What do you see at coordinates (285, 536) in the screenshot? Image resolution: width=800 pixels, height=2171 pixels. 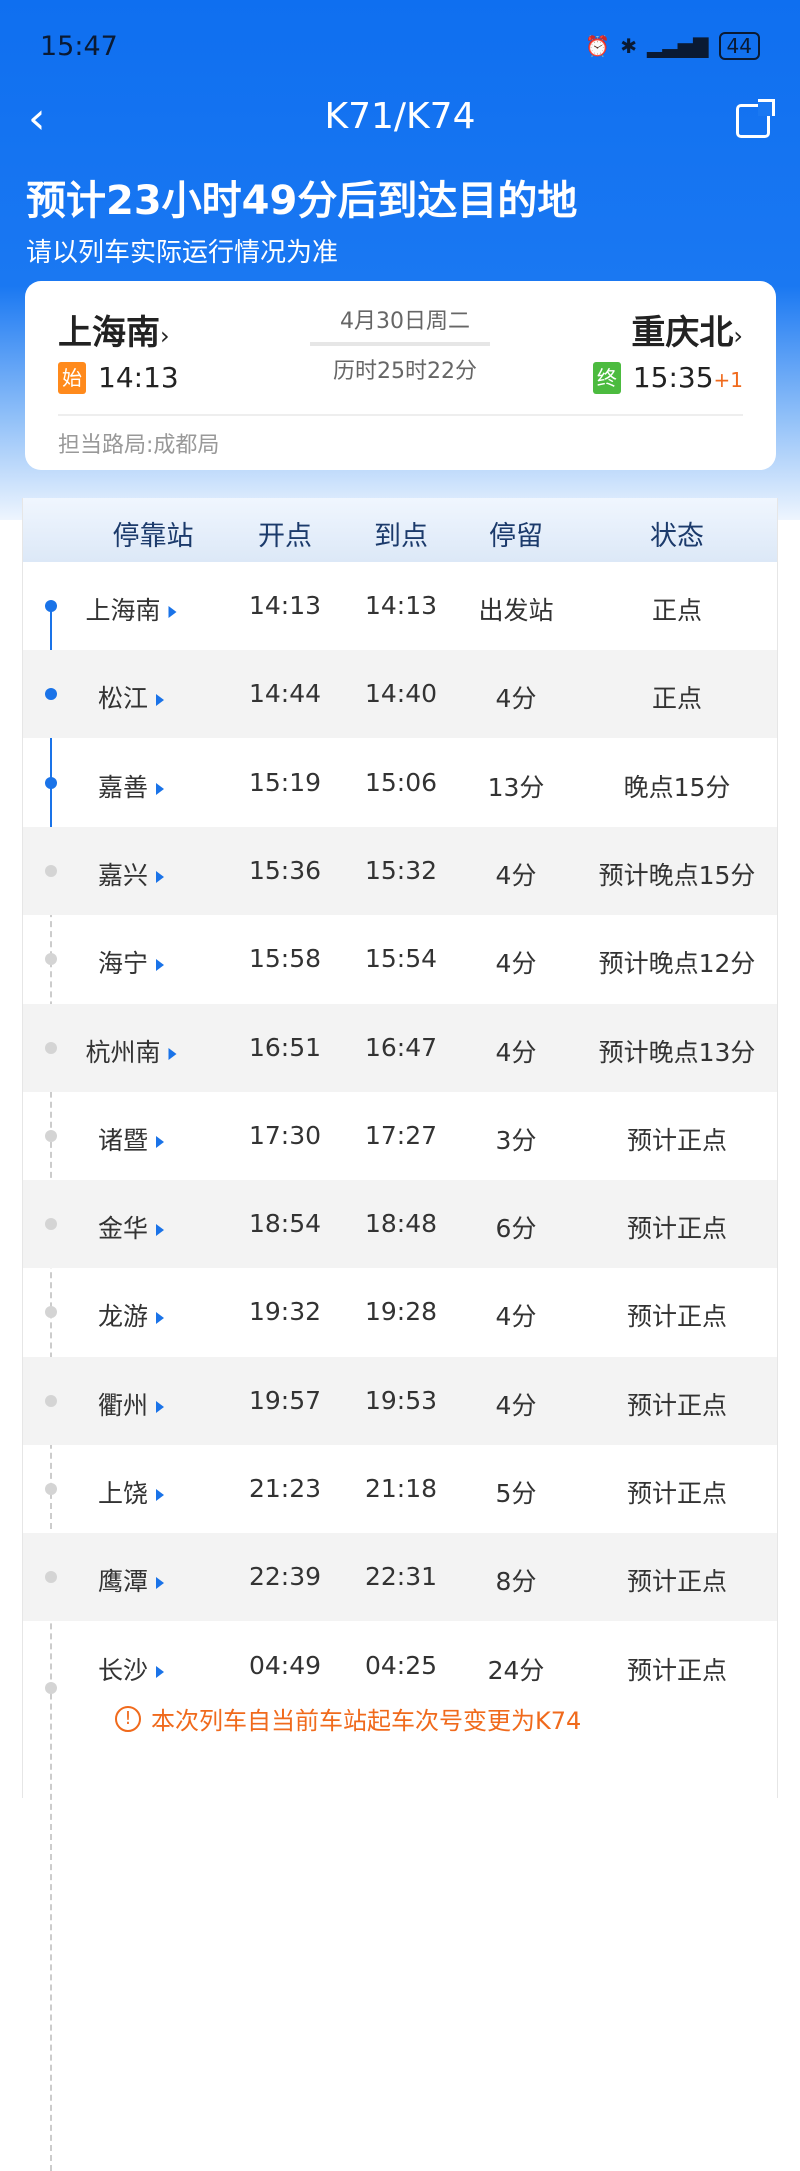 I see `col-departure: 开点` at bounding box center [285, 536].